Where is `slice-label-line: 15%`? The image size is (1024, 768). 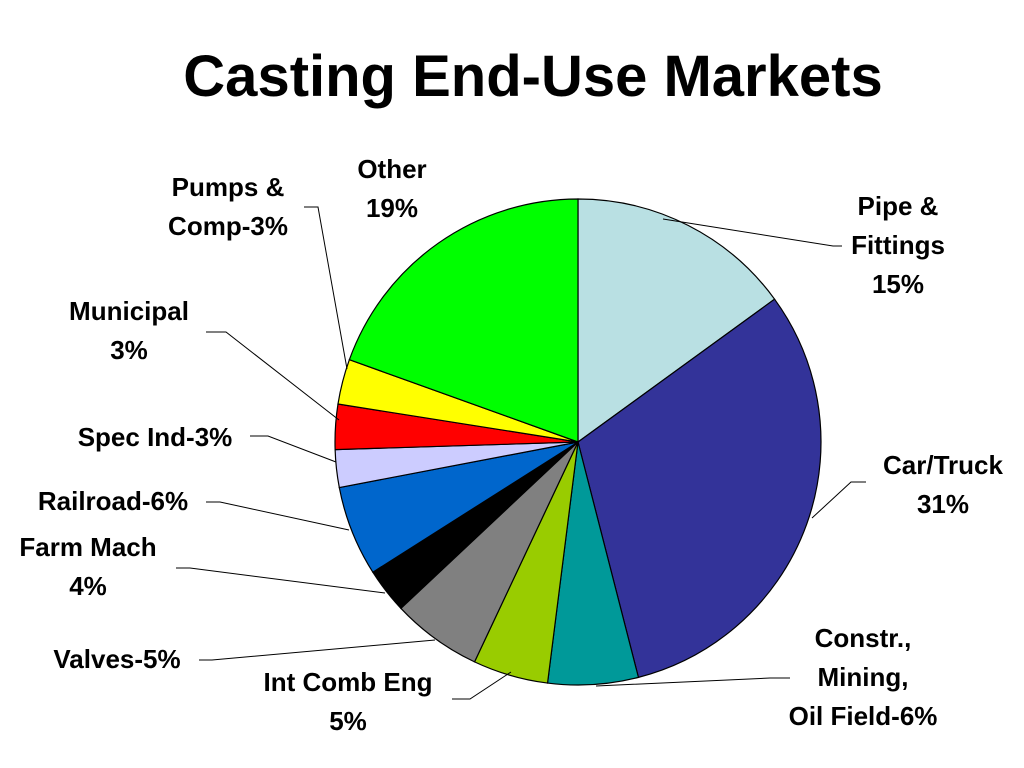
slice-label-line: 15% is located at coordinates (898, 284).